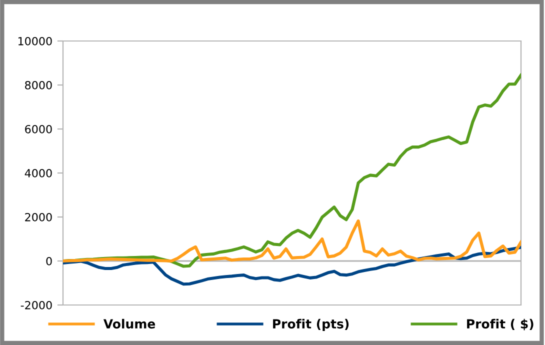 Image resolution: width=545 pixels, height=345 pixels. What do you see at coordinates (49, 261) in the screenshot?
I see `y-tick-label: 0` at bounding box center [49, 261].